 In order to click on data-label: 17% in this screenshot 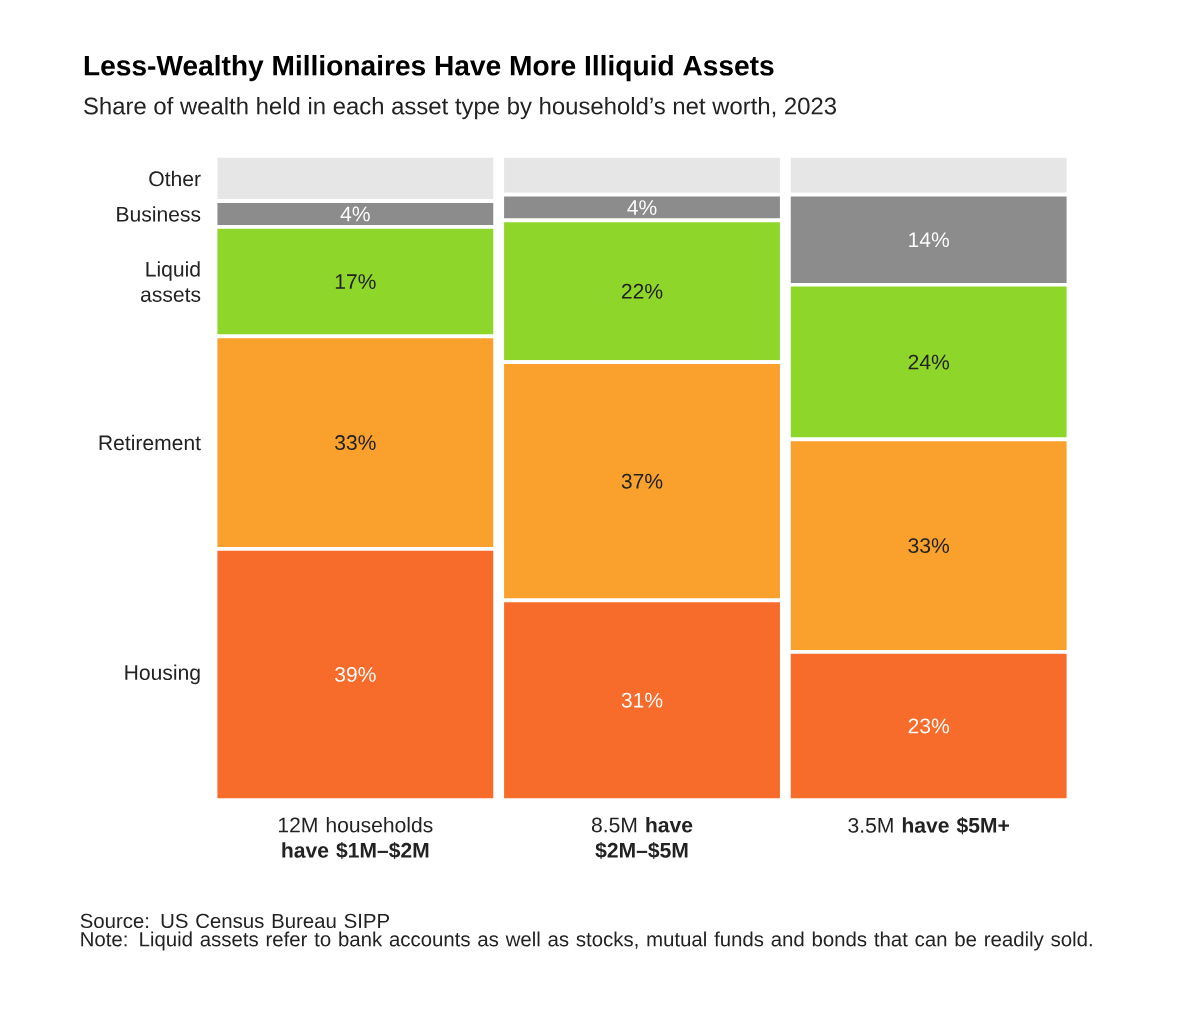, I will do `click(355, 281)`.